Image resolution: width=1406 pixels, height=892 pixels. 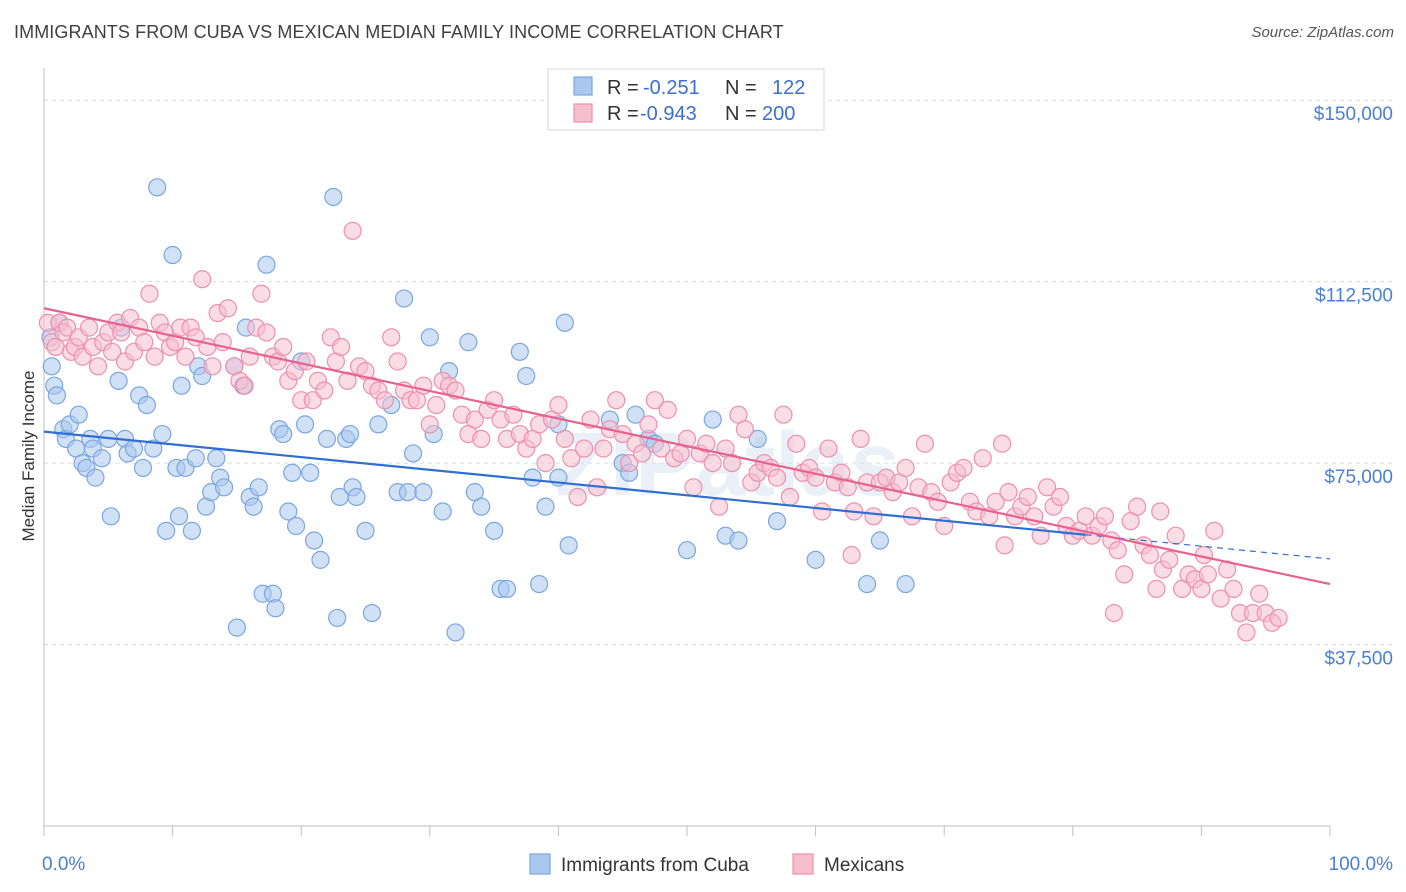 I want to click on legend-r-value-mexicans: -0.943, so click(x=668, y=114).